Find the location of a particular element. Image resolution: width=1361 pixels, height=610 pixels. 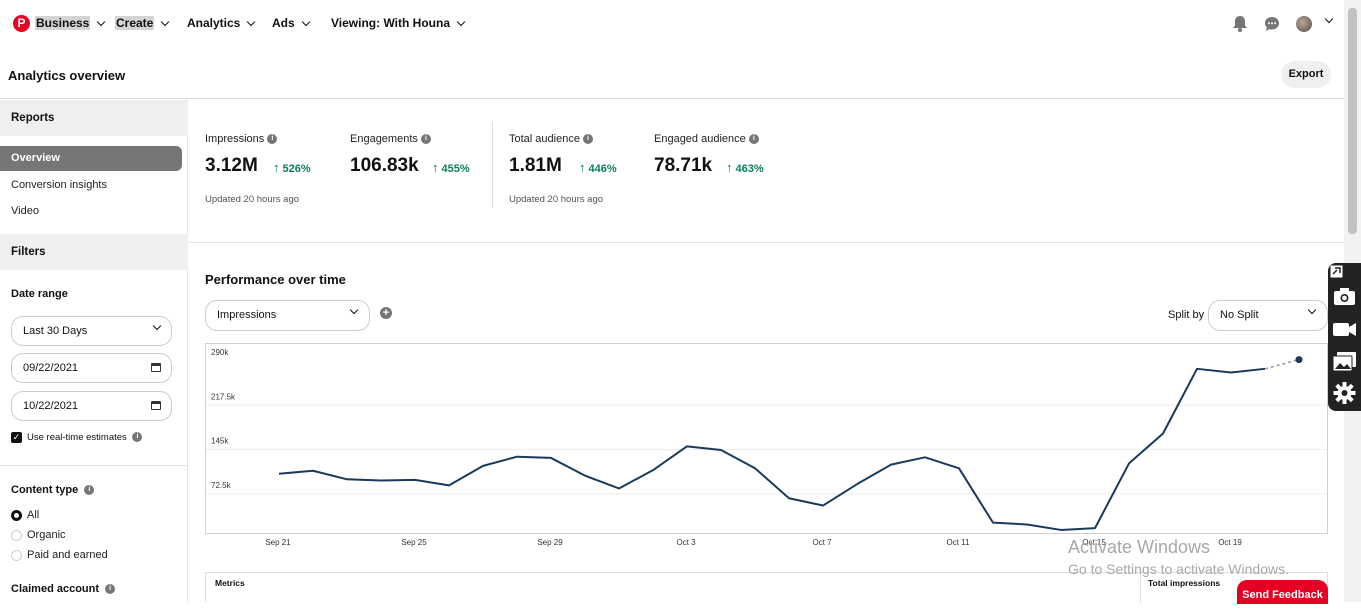

nav-create-label: Create is located at coordinates (134, 23).